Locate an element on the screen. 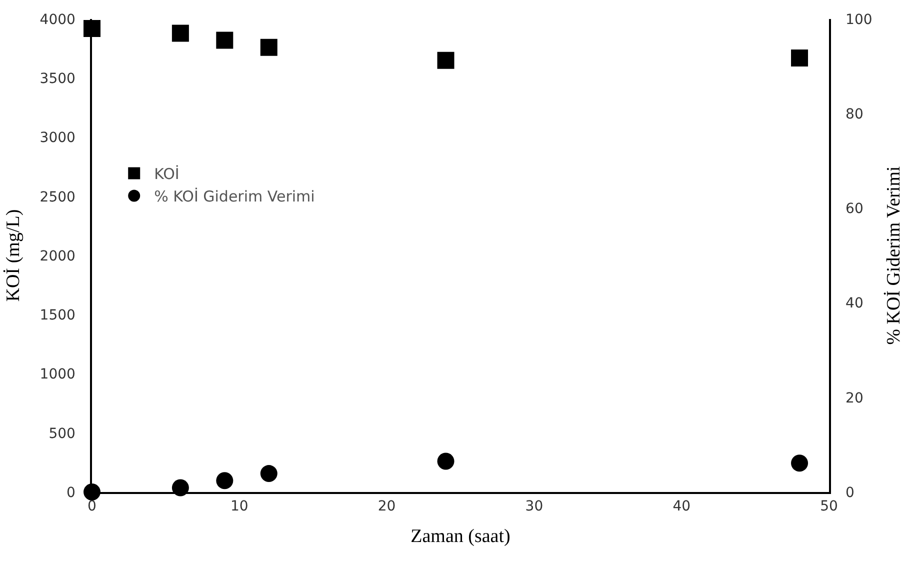 This screenshot has width=913, height=562. x-tick-label: 10 is located at coordinates (239, 506).